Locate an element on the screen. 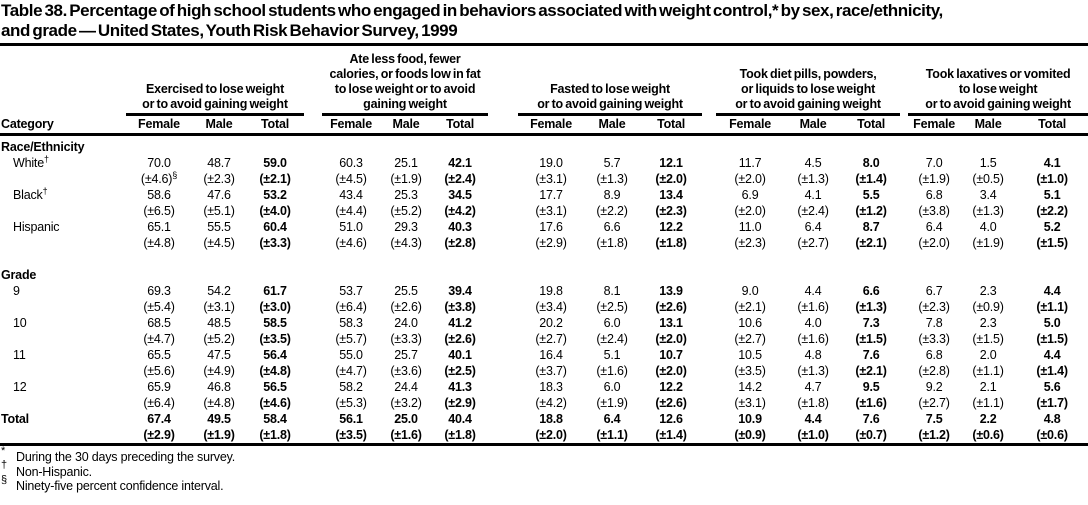 The width and height of the screenshot is (1088, 505). percent-value: 40.1 is located at coordinates (460, 355).